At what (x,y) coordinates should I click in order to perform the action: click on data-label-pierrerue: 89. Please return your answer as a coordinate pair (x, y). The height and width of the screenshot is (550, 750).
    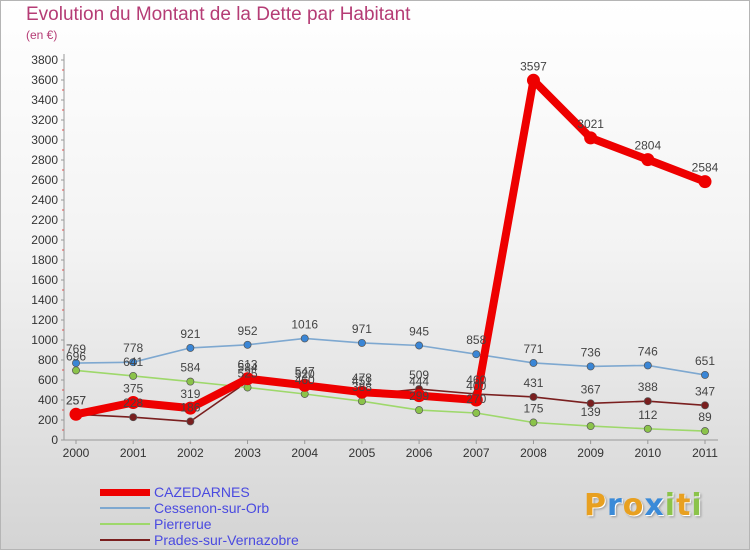
    Looking at the image, I should click on (705, 417).